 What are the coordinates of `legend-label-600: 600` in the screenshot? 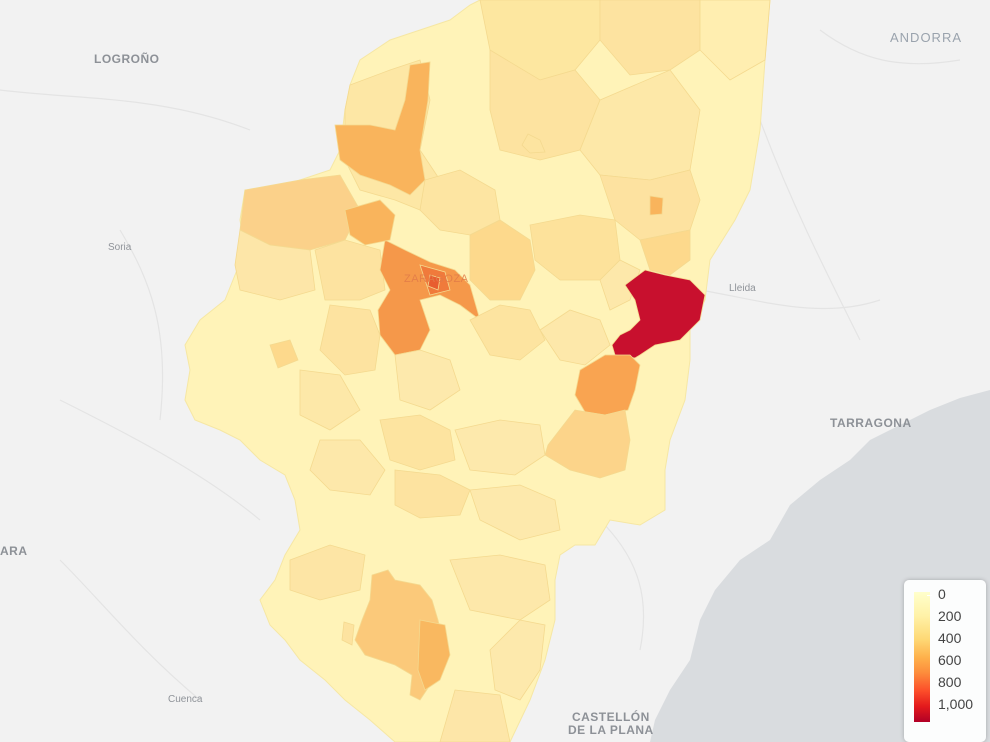 It's located at (950, 660).